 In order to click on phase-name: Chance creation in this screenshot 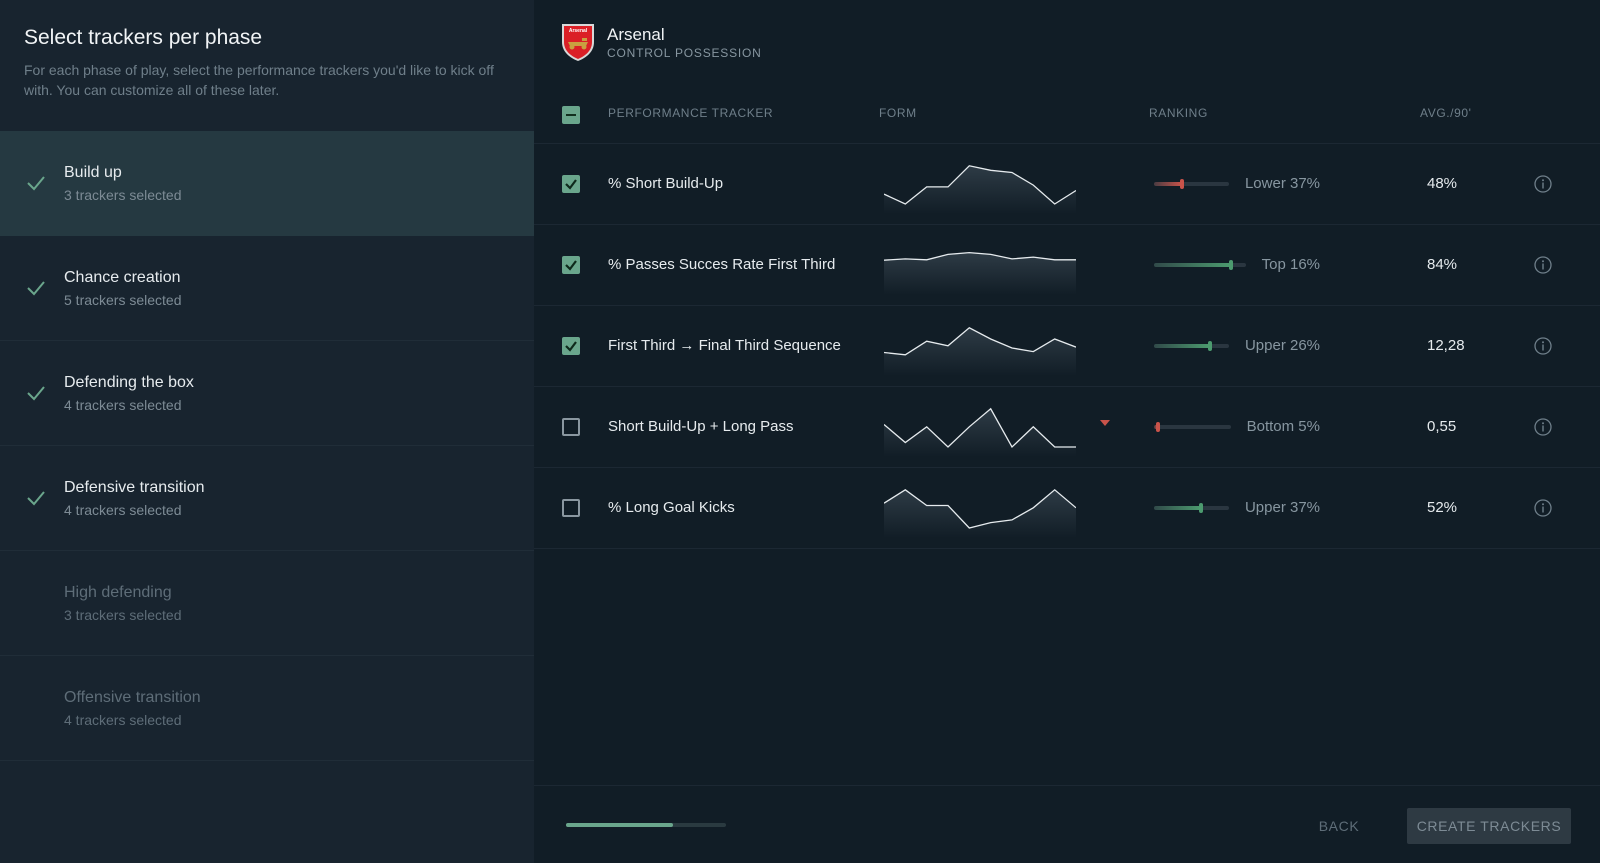, I will do `click(122, 277)`.